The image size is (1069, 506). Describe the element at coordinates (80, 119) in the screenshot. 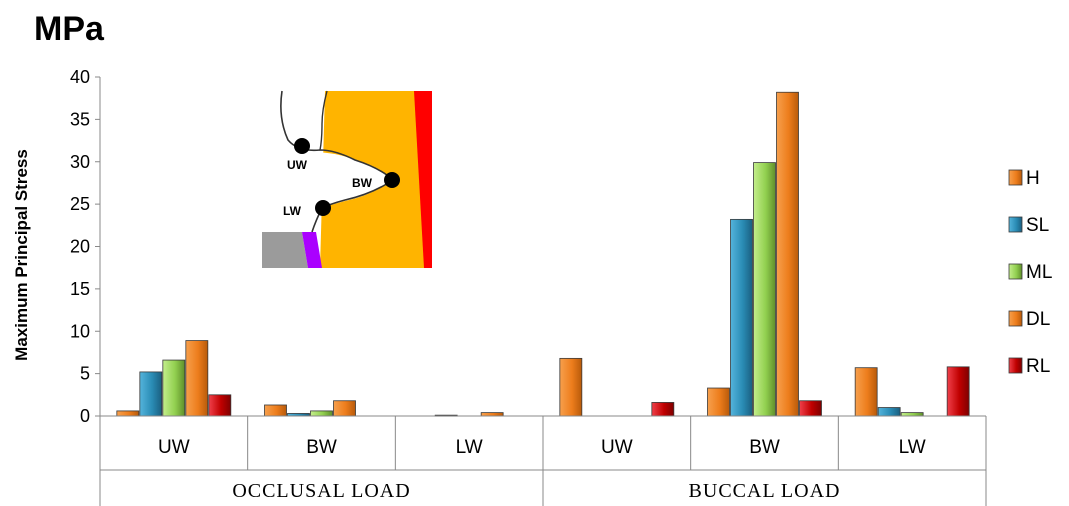

I see `y-tick-label: 35` at that location.